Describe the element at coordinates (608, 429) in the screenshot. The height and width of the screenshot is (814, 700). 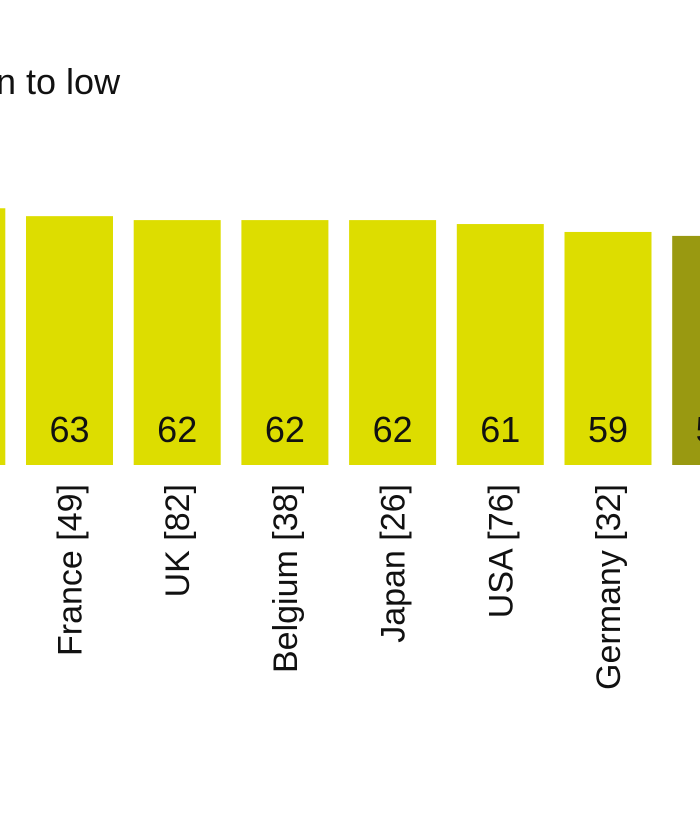
I see `value-label: 59` at that location.